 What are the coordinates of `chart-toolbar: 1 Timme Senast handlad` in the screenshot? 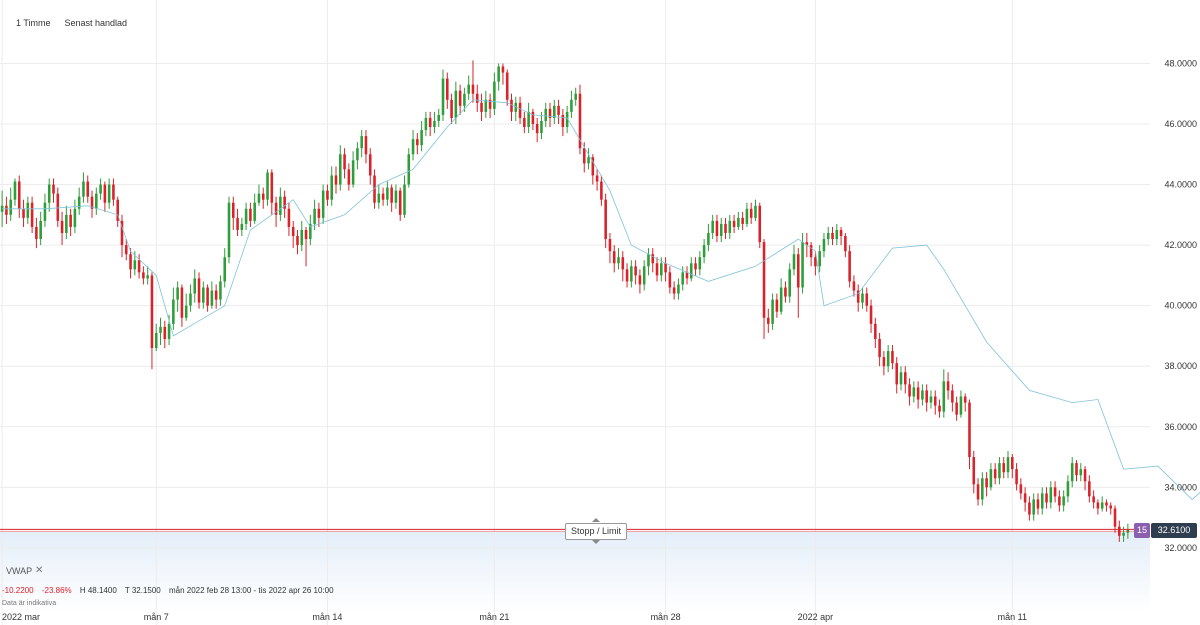 It's located at (71, 23).